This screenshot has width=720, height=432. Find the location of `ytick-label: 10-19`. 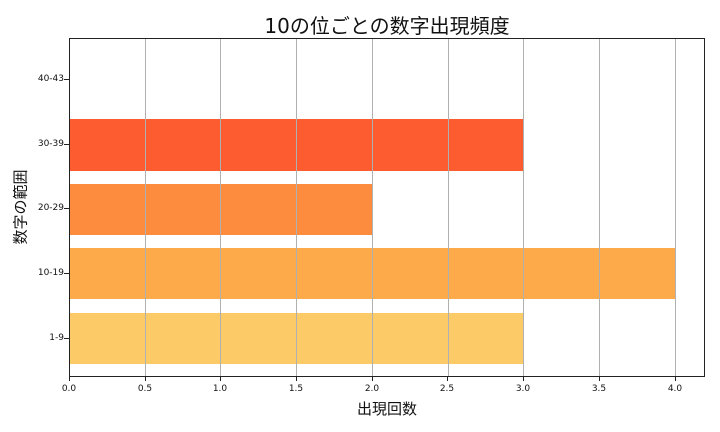

ytick-label: 10-19 is located at coordinates (50, 273).